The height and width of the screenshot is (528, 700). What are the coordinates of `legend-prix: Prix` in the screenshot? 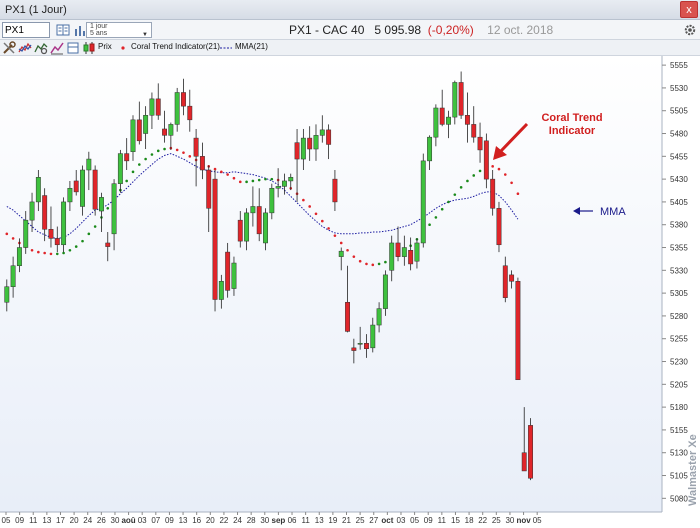 It's located at (105, 46).